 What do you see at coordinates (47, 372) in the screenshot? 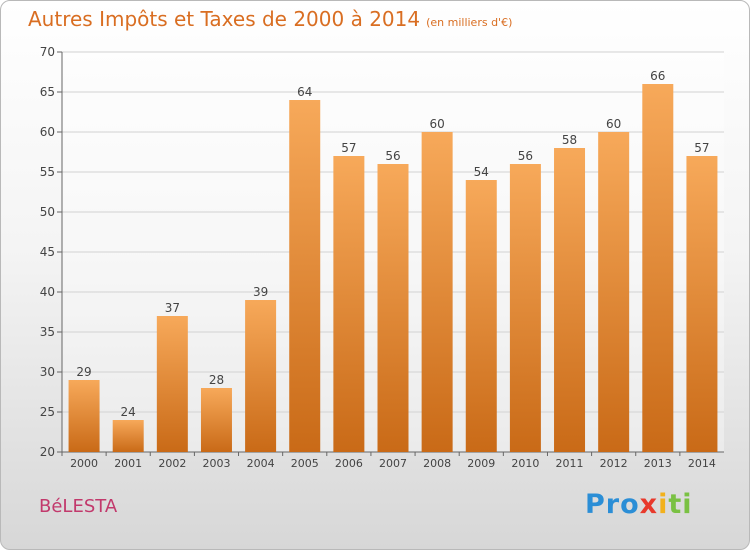
I see `y-tick-label: 30` at bounding box center [47, 372].